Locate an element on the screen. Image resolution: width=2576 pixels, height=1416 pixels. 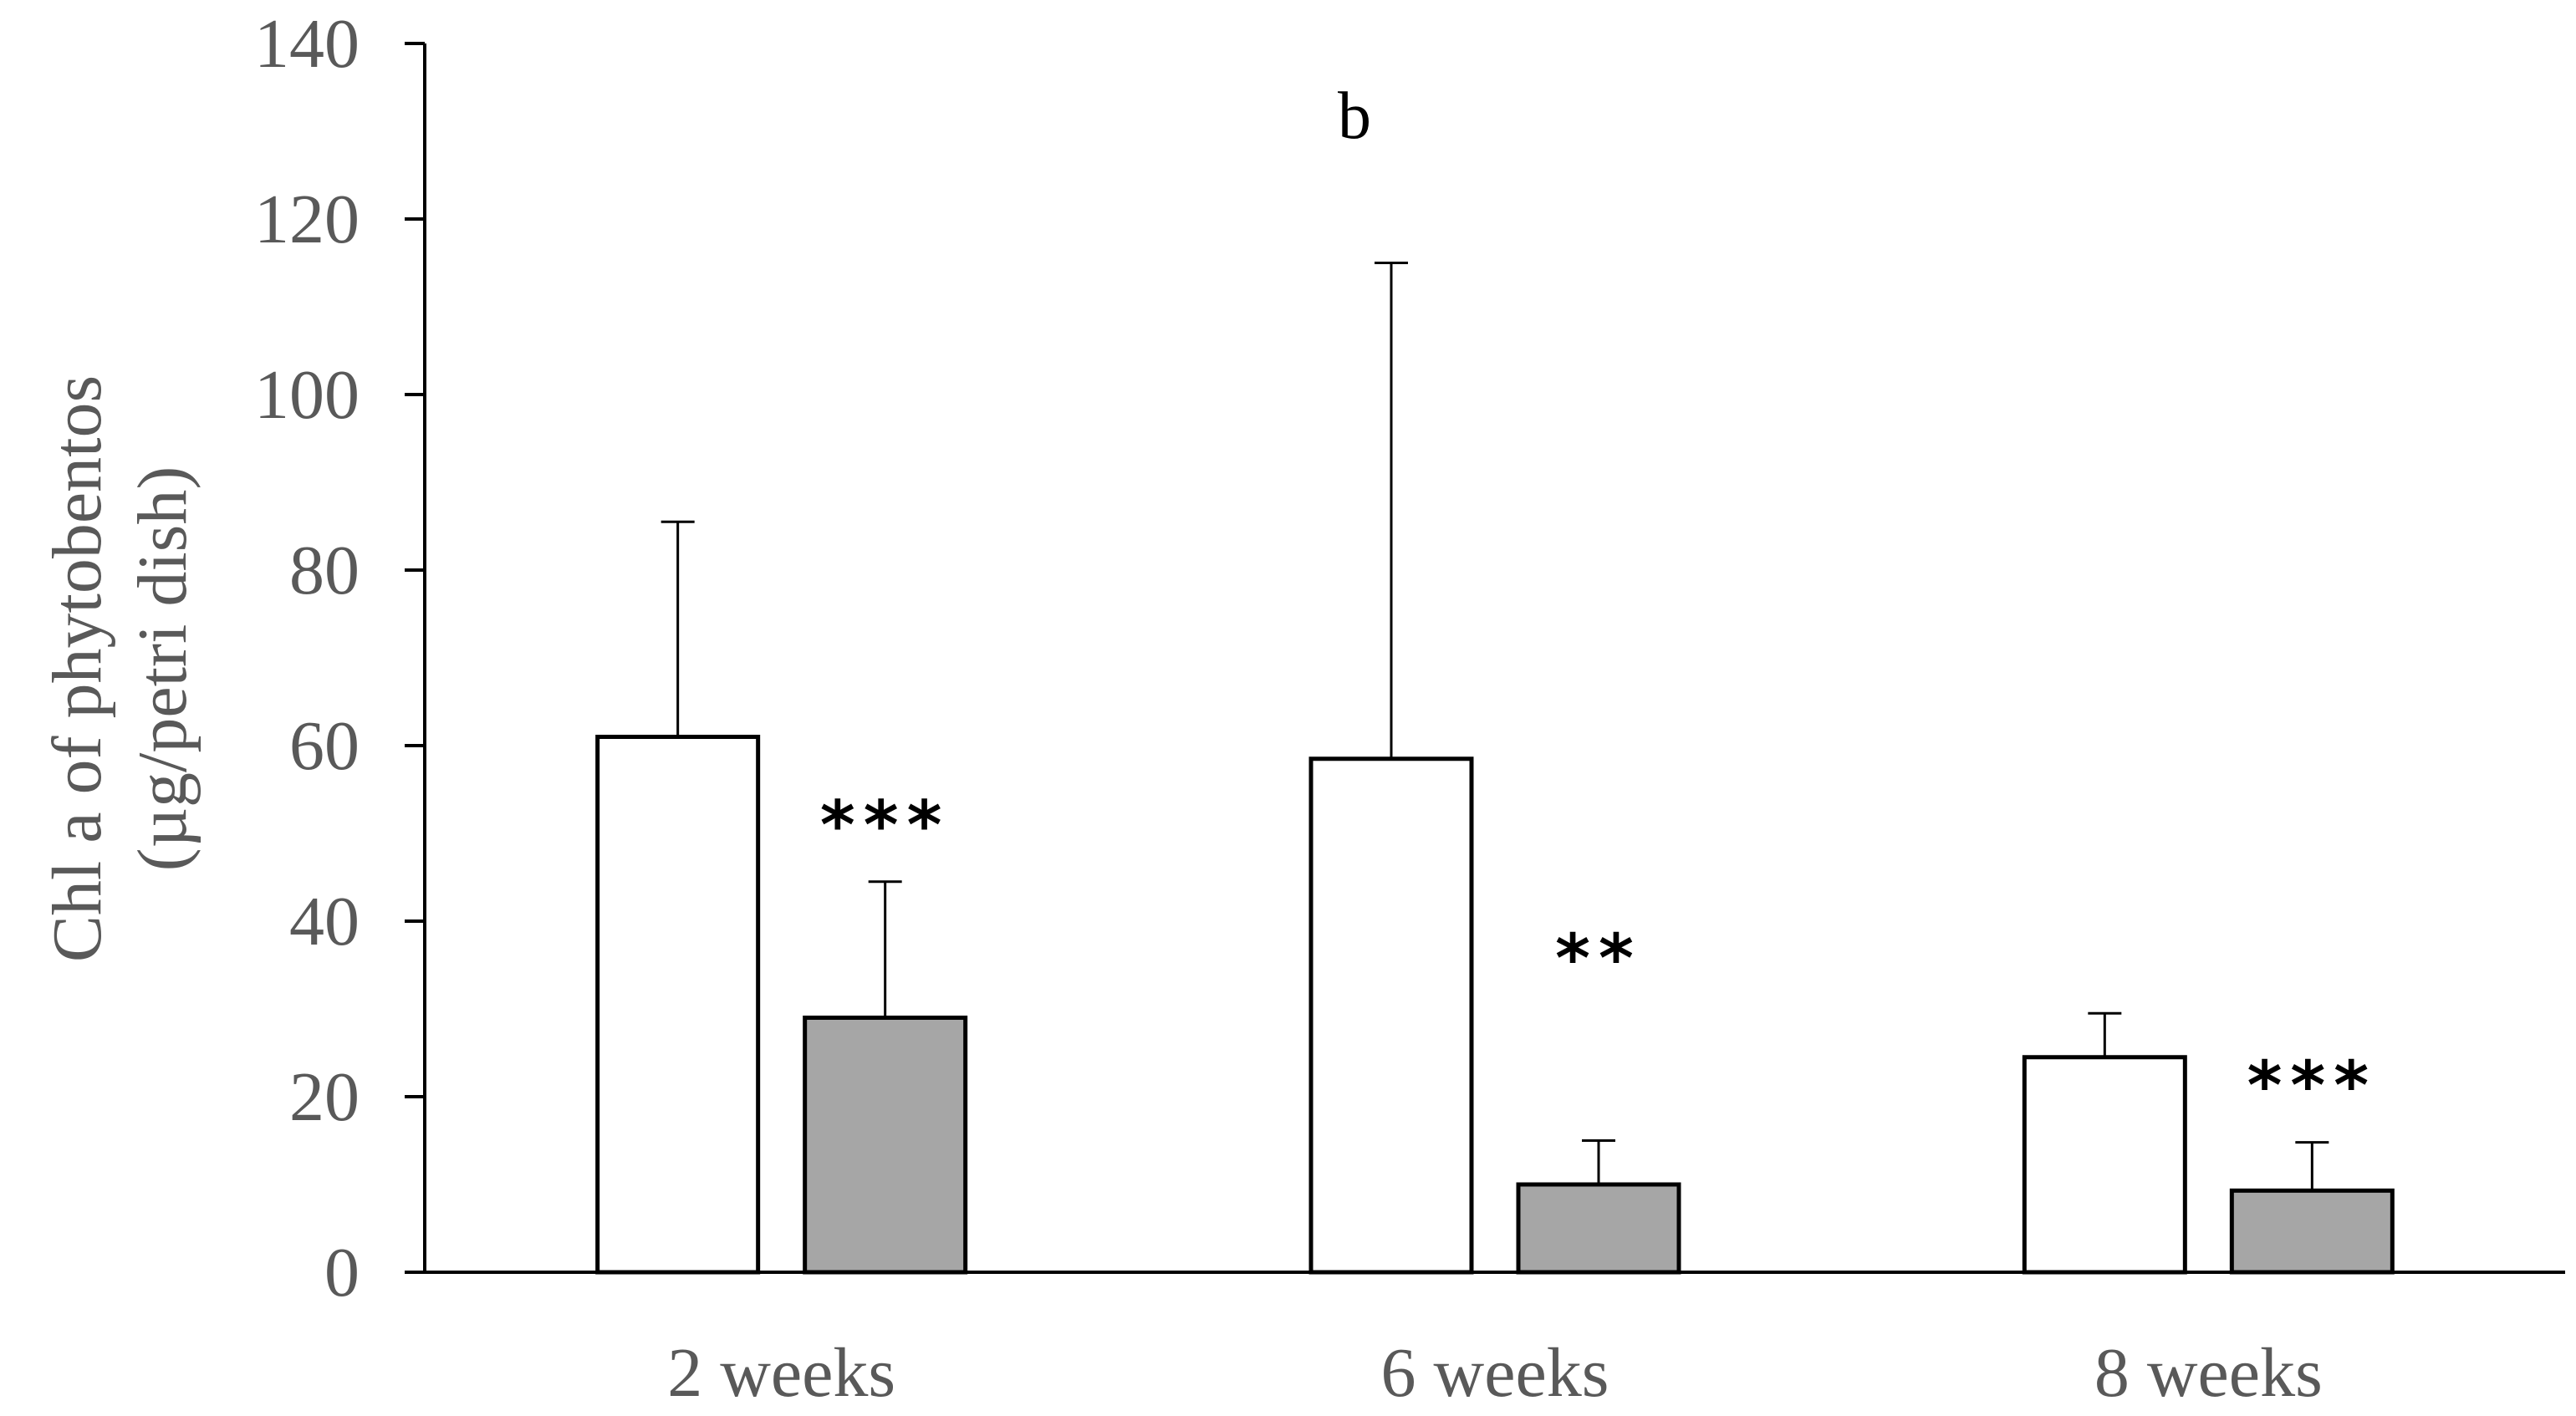
significance-label: ** is located at coordinates (1598, 959).